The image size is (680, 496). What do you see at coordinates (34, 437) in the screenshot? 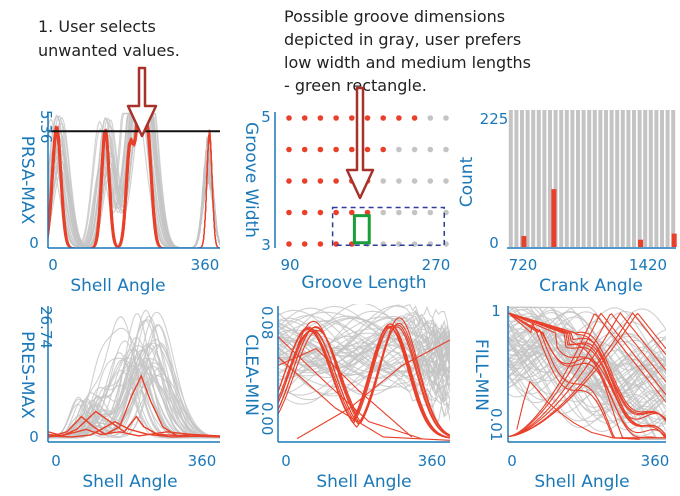
I see `pres-ytick-min: 0` at bounding box center [34, 437].